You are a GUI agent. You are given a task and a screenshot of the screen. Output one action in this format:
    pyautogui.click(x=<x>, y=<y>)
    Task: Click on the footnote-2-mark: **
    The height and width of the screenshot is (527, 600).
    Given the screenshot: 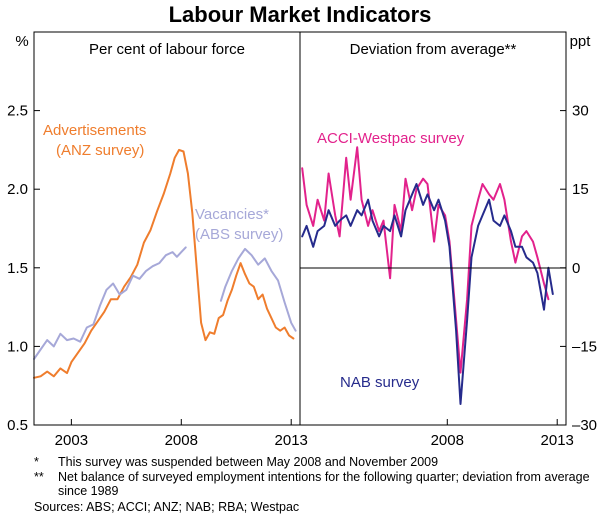 What is the action you would take?
    pyautogui.click(x=39, y=476)
    